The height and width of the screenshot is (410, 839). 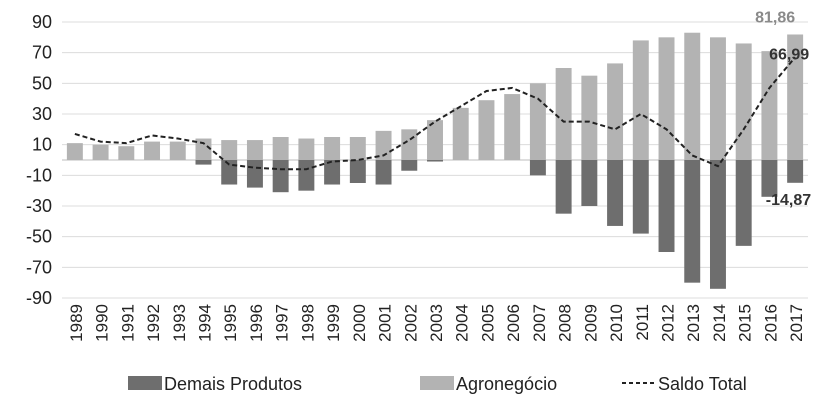 What do you see at coordinates (641, 100) in the screenshot?
I see `bar-agroneg-cio-2011` at bounding box center [641, 100].